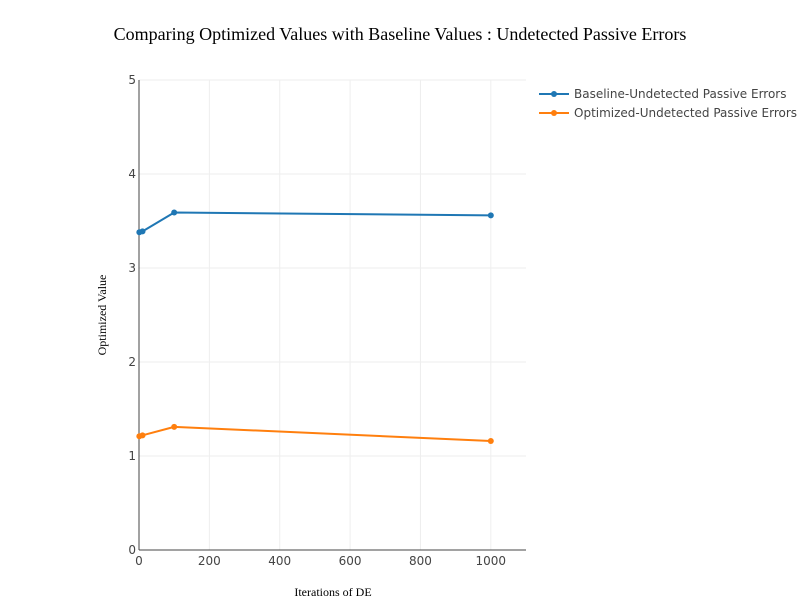 The image size is (800, 600). What do you see at coordinates (132, 456) in the screenshot?
I see `y-tick-label: 1` at bounding box center [132, 456].